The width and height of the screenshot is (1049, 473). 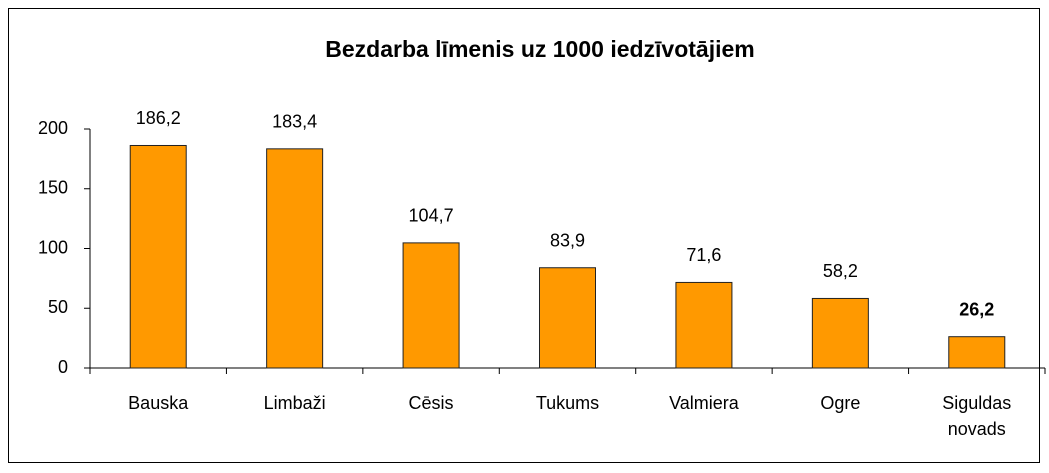 What do you see at coordinates (840, 271) in the screenshot?
I see `value-label: 58,2` at bounding box center [840, 271].